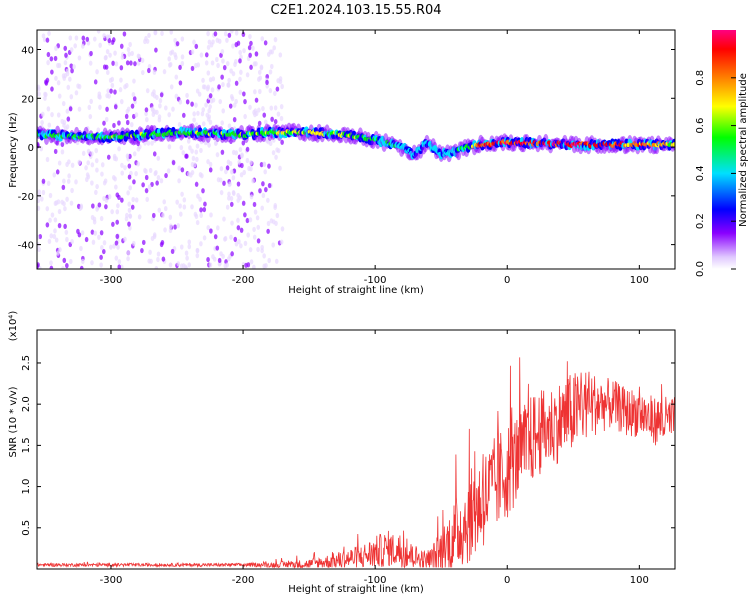 The image size is (750, 600). I want to click on y-tick-label: -20, so click(26, 197).